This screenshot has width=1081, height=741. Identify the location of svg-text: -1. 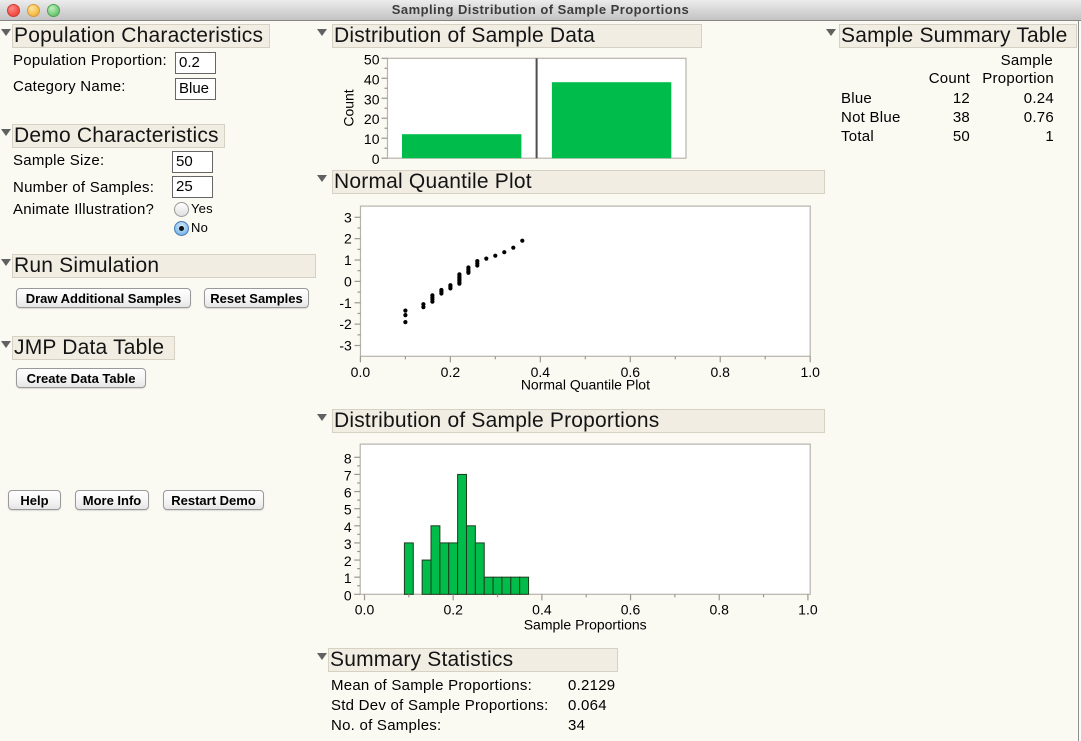
(345, 303).